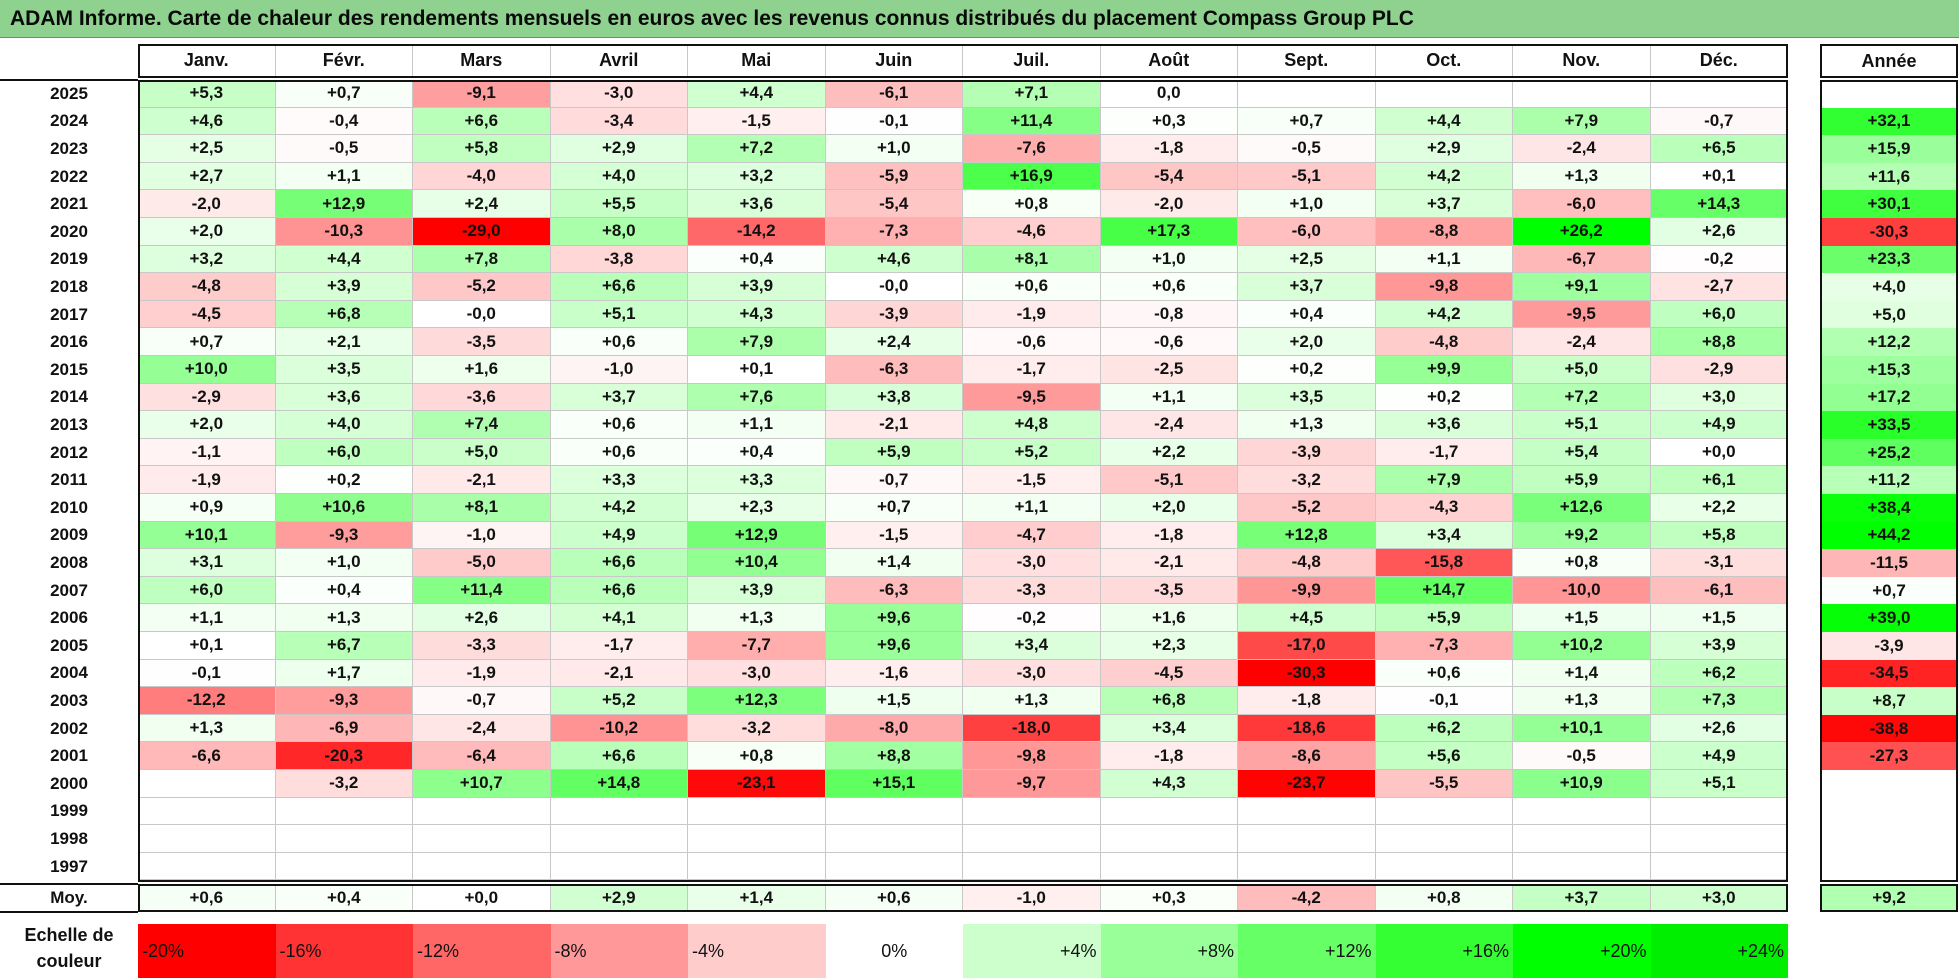 The width and height of the screenshot is (1959, 978). Describe the element at coordinates (207, 397) in the screenshot. I see `heatmap-cell: -2,9` at that location.